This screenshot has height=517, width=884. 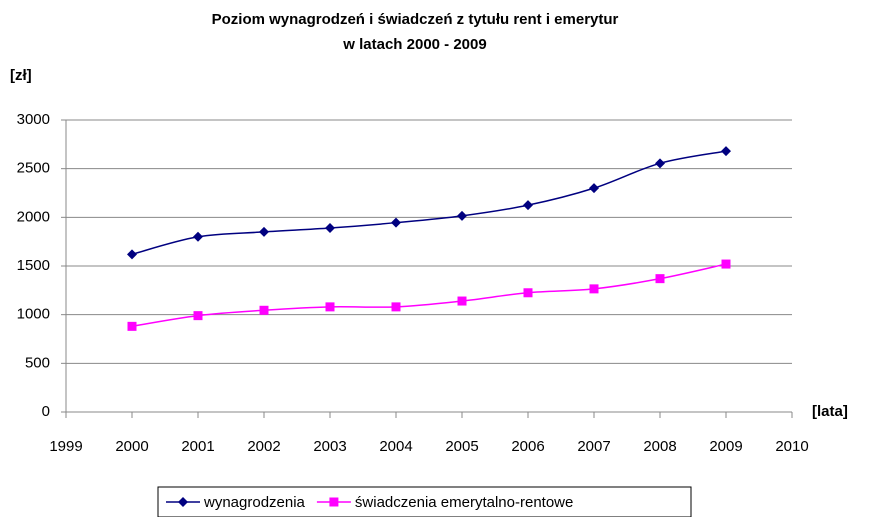 What do you see at coordinates (131, 446) in the screenshot?
I see `x-tick-label: 2000` at bounding box center [131, 446].